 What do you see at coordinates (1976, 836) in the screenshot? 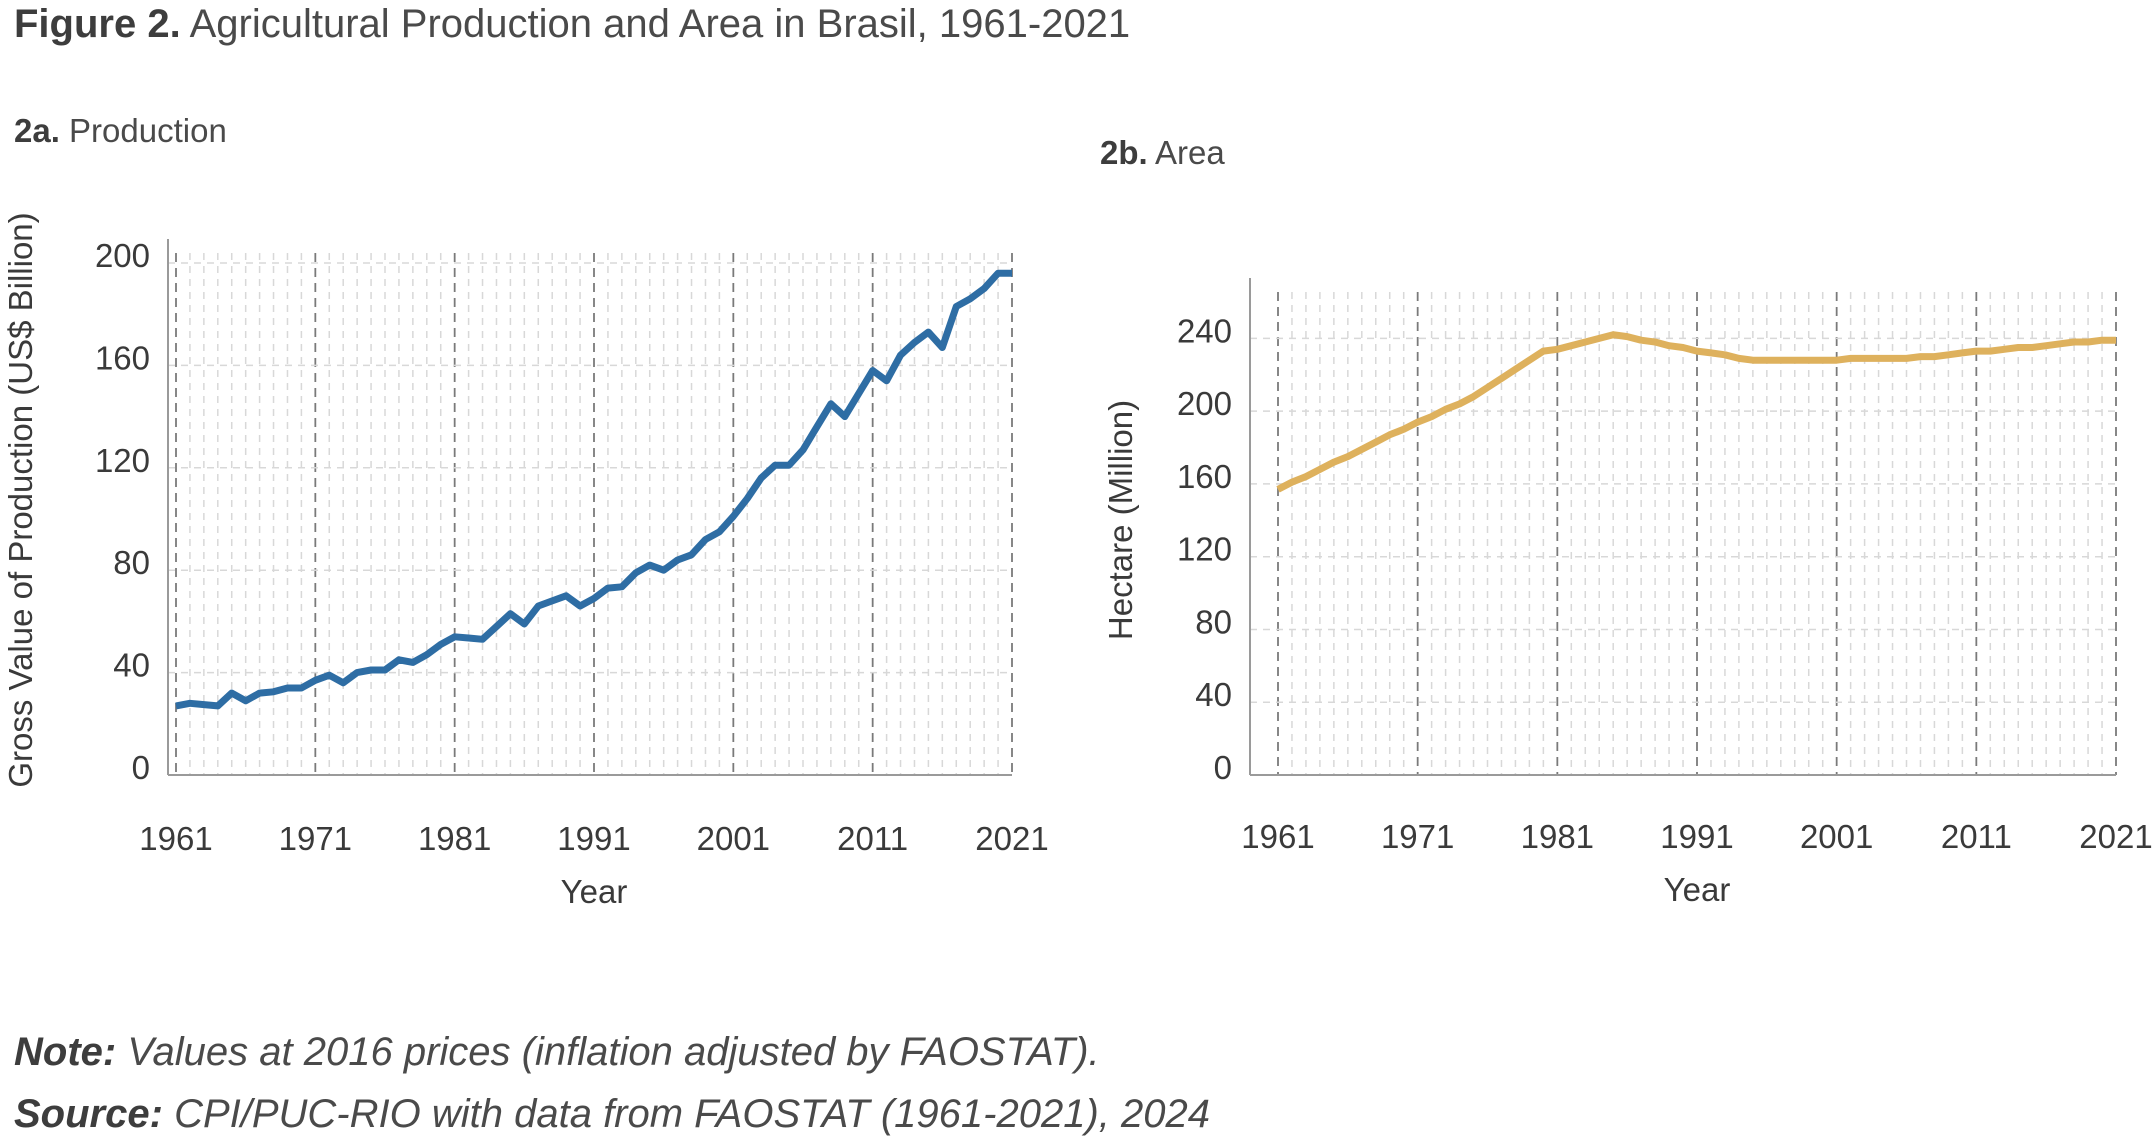
I see `area-x-tick-label: 2011` at bounding box center [1976, 836].